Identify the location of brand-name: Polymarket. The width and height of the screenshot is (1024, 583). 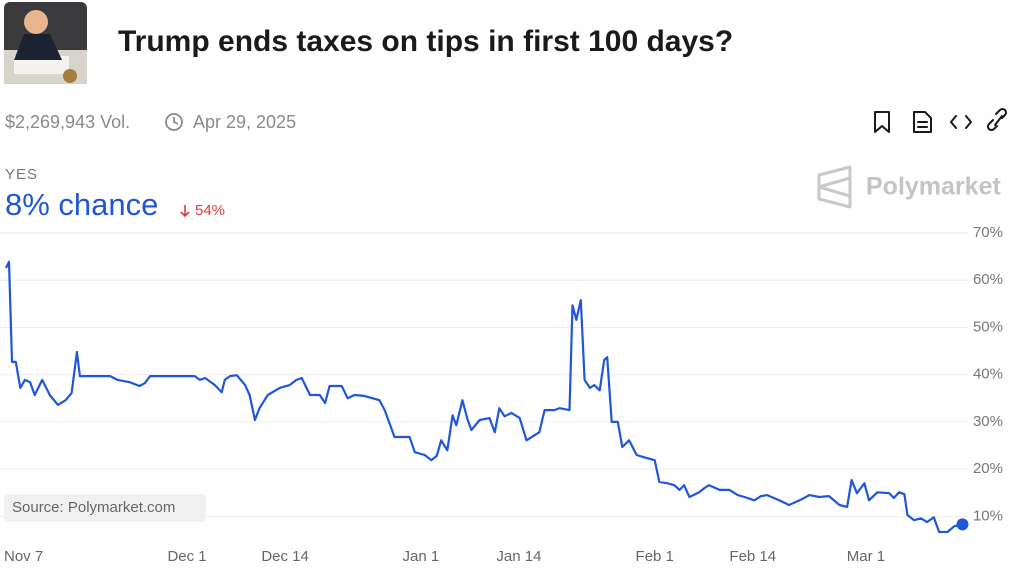
(933, 187).